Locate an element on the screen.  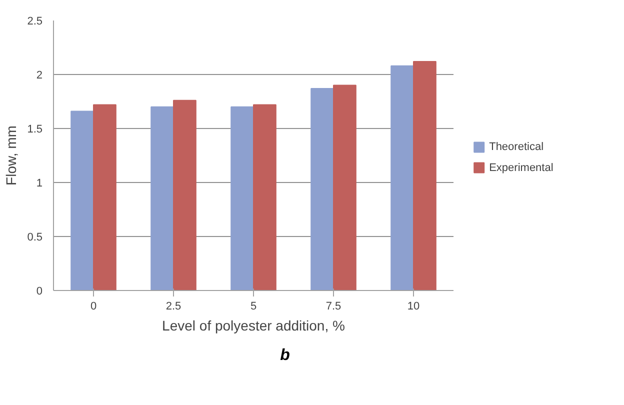
x-tick-label: 5 is located at coordinates (253, 306).